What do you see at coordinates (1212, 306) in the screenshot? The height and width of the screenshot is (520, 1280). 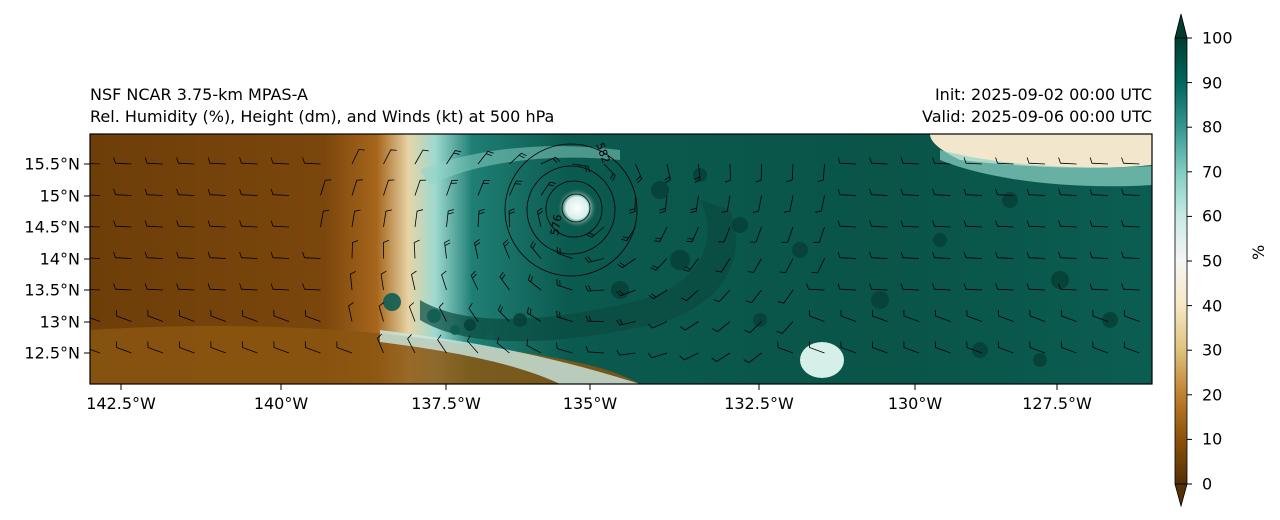 I see `colorbar-tick-label: 40` at bounding box center [1212, 306].